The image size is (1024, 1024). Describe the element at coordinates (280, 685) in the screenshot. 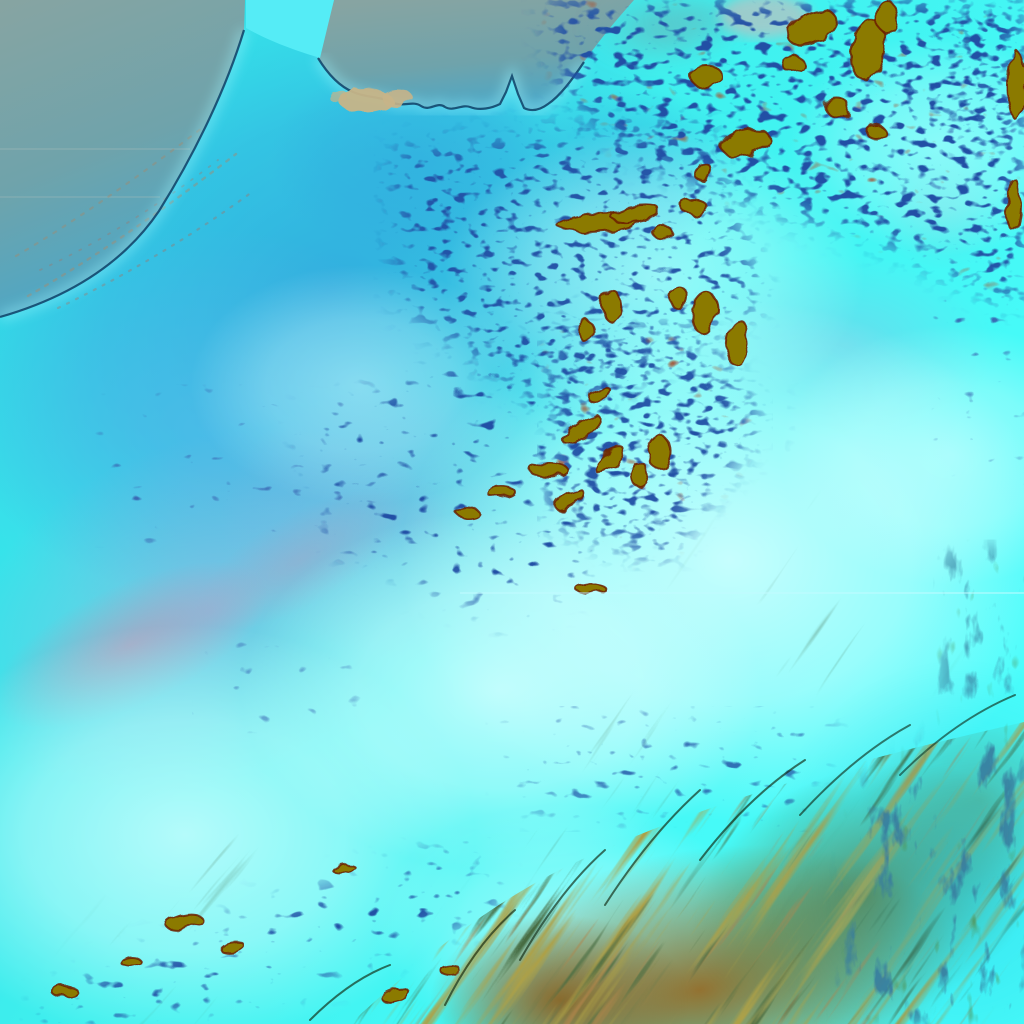

I see `speckle-band-left-low` at that location.